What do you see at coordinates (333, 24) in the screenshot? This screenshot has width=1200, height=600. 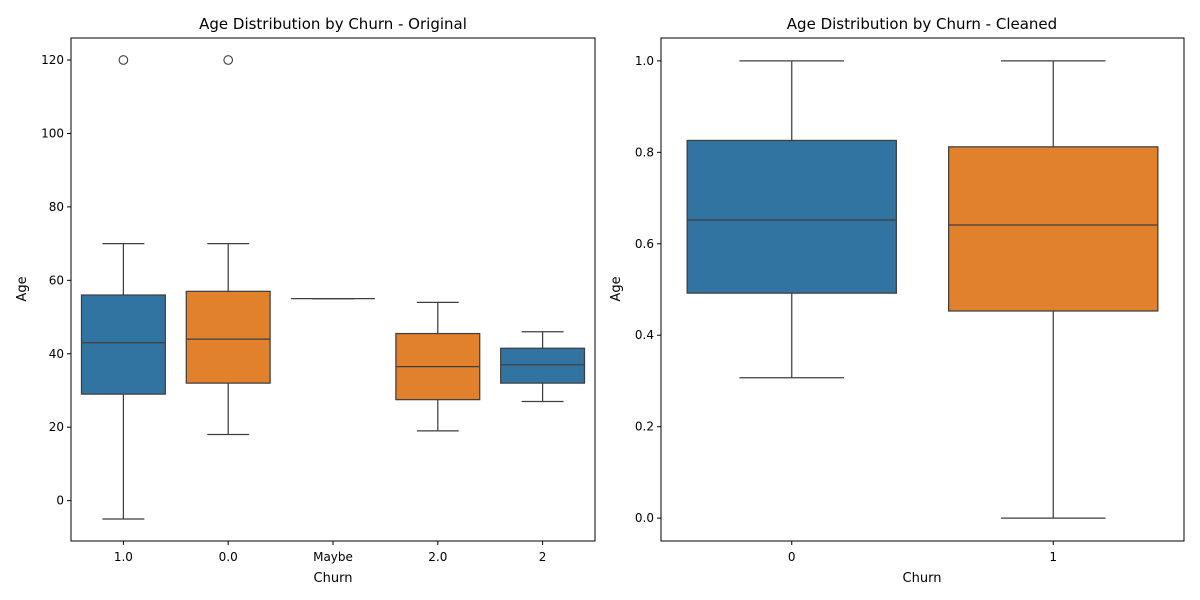 I see `chart-title: Age Distribution by Churn - Original` at bounding box center [333, 24].